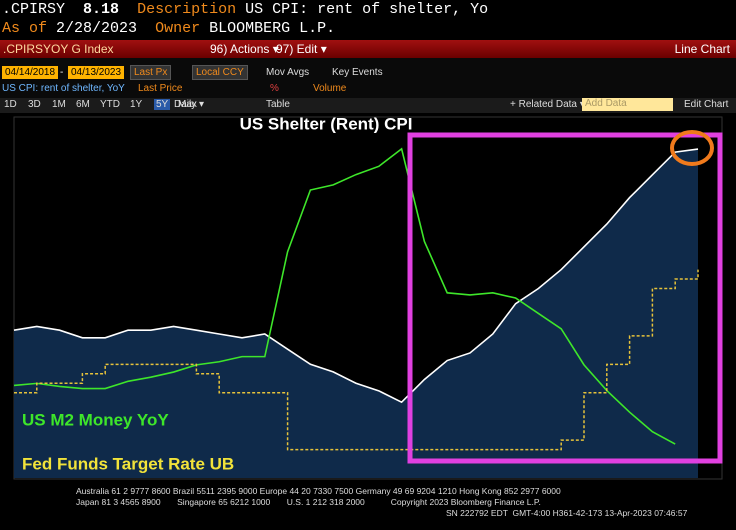 The height and width of the screenshot is (530, 736). What do you see at coordinates (58, 49) in the screenshot?
I see `security: .CPIRSYOY G Index` at bounding box center [58, 49].